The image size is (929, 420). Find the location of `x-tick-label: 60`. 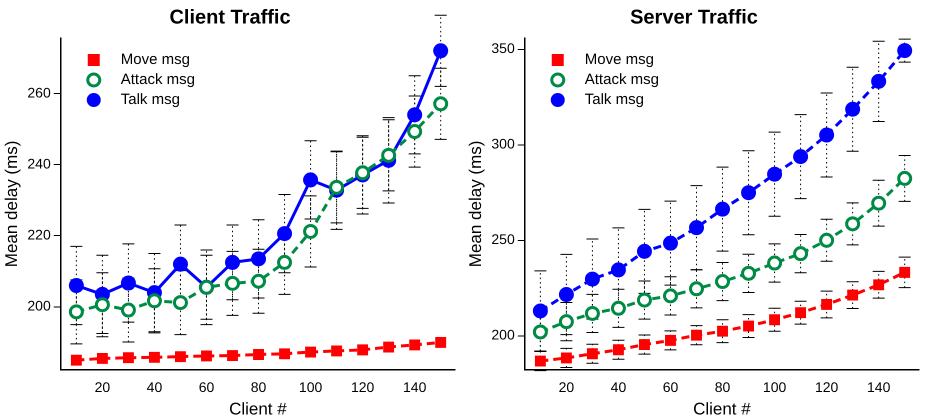

x-tick-label: 60 is located at coordinates (670, 387).